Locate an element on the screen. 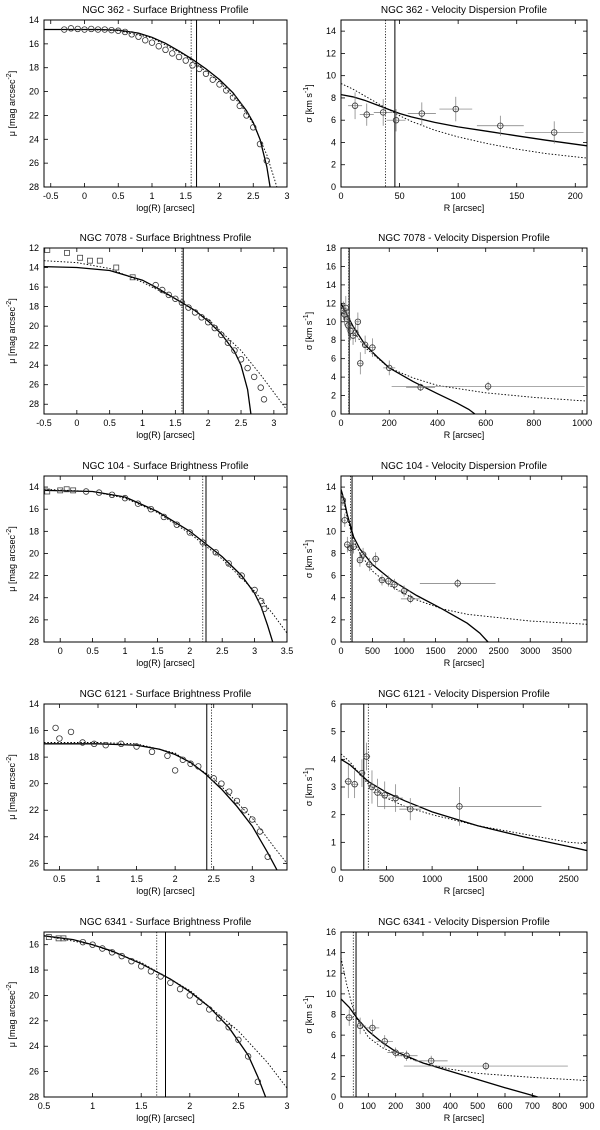 The width and height of the screenshot is (600, 1130). x-tick-label: 100 is located at coordinates (368, 1106).